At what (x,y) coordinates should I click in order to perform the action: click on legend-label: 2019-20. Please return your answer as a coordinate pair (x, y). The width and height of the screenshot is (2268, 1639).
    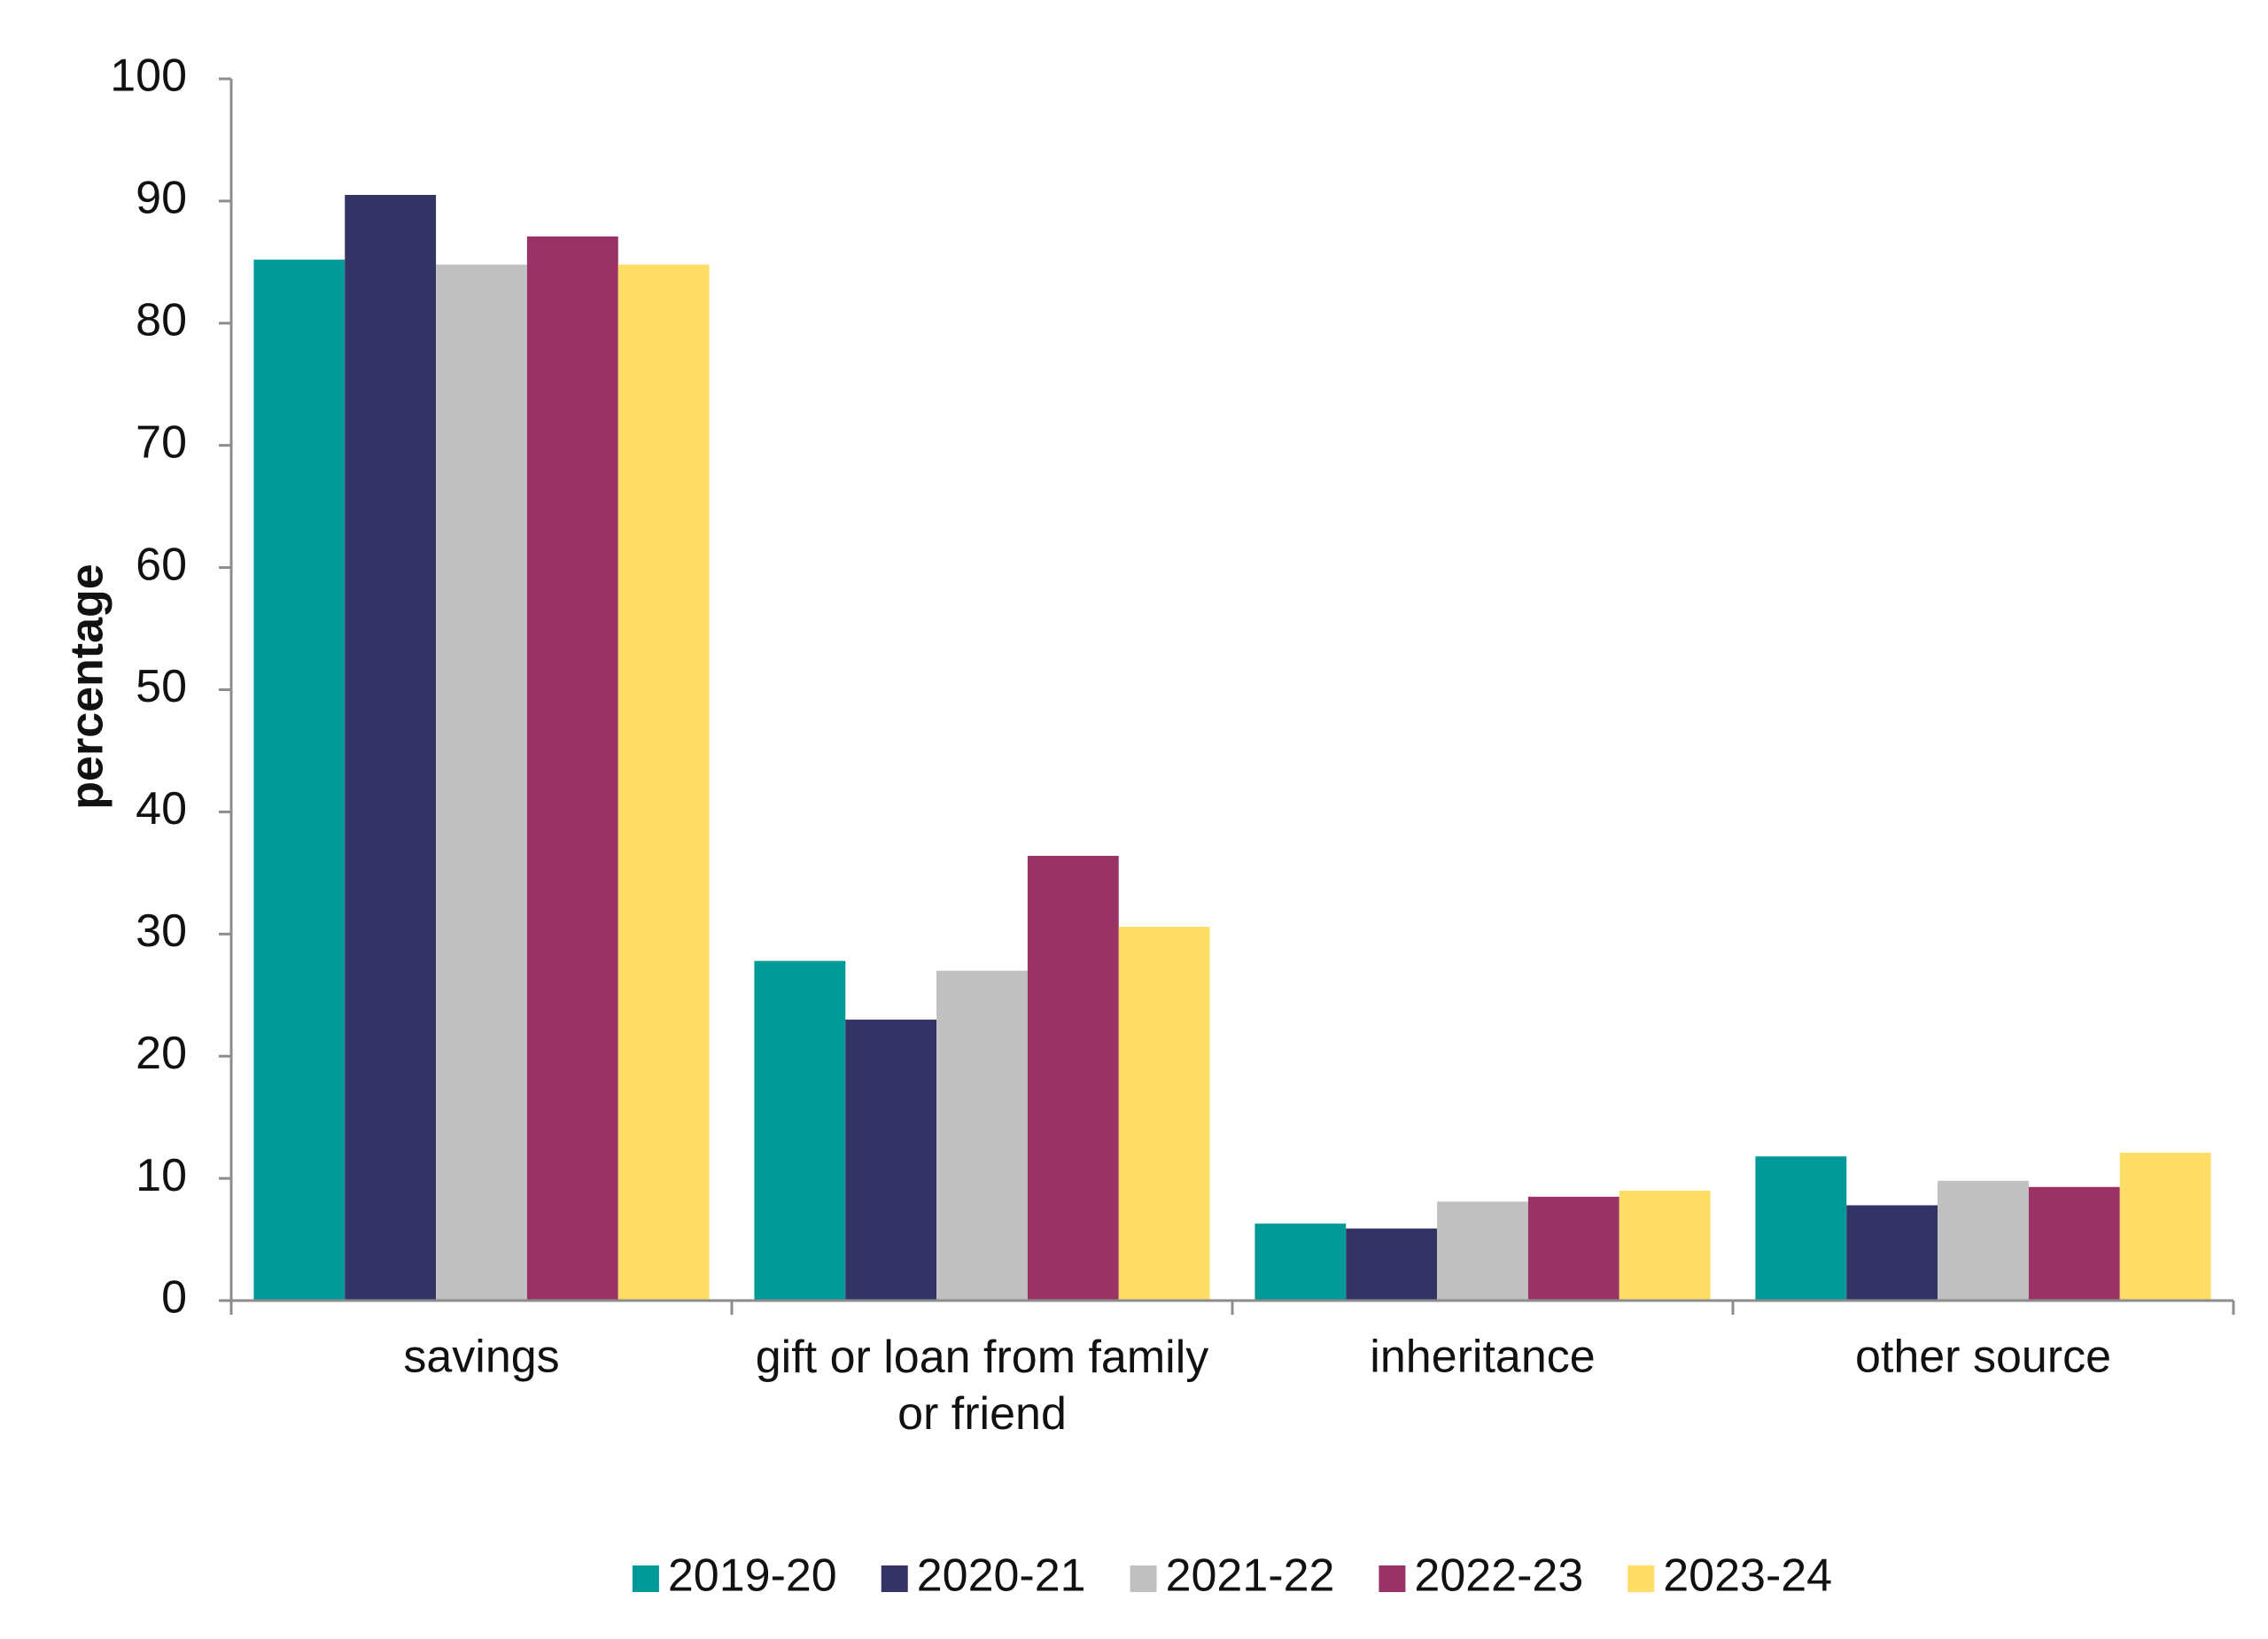
    Looking at the image, I should click on (752, 1576).